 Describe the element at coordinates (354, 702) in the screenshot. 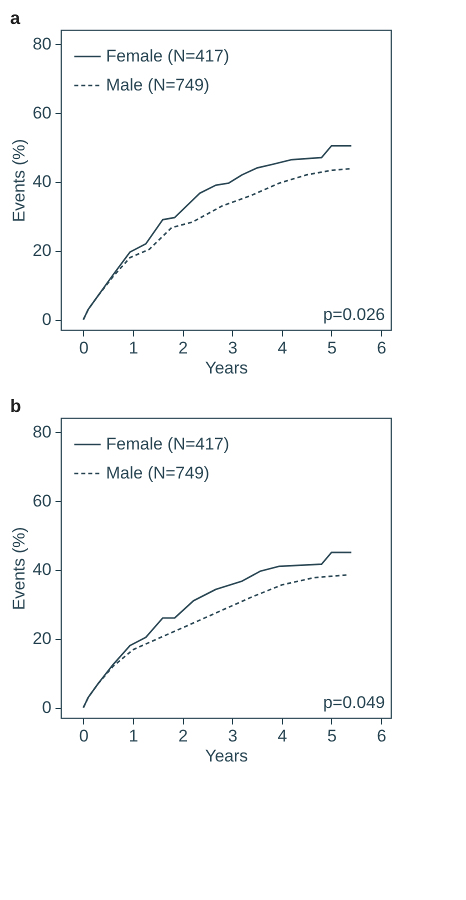

I see `annotation: p=0.049` at that location.